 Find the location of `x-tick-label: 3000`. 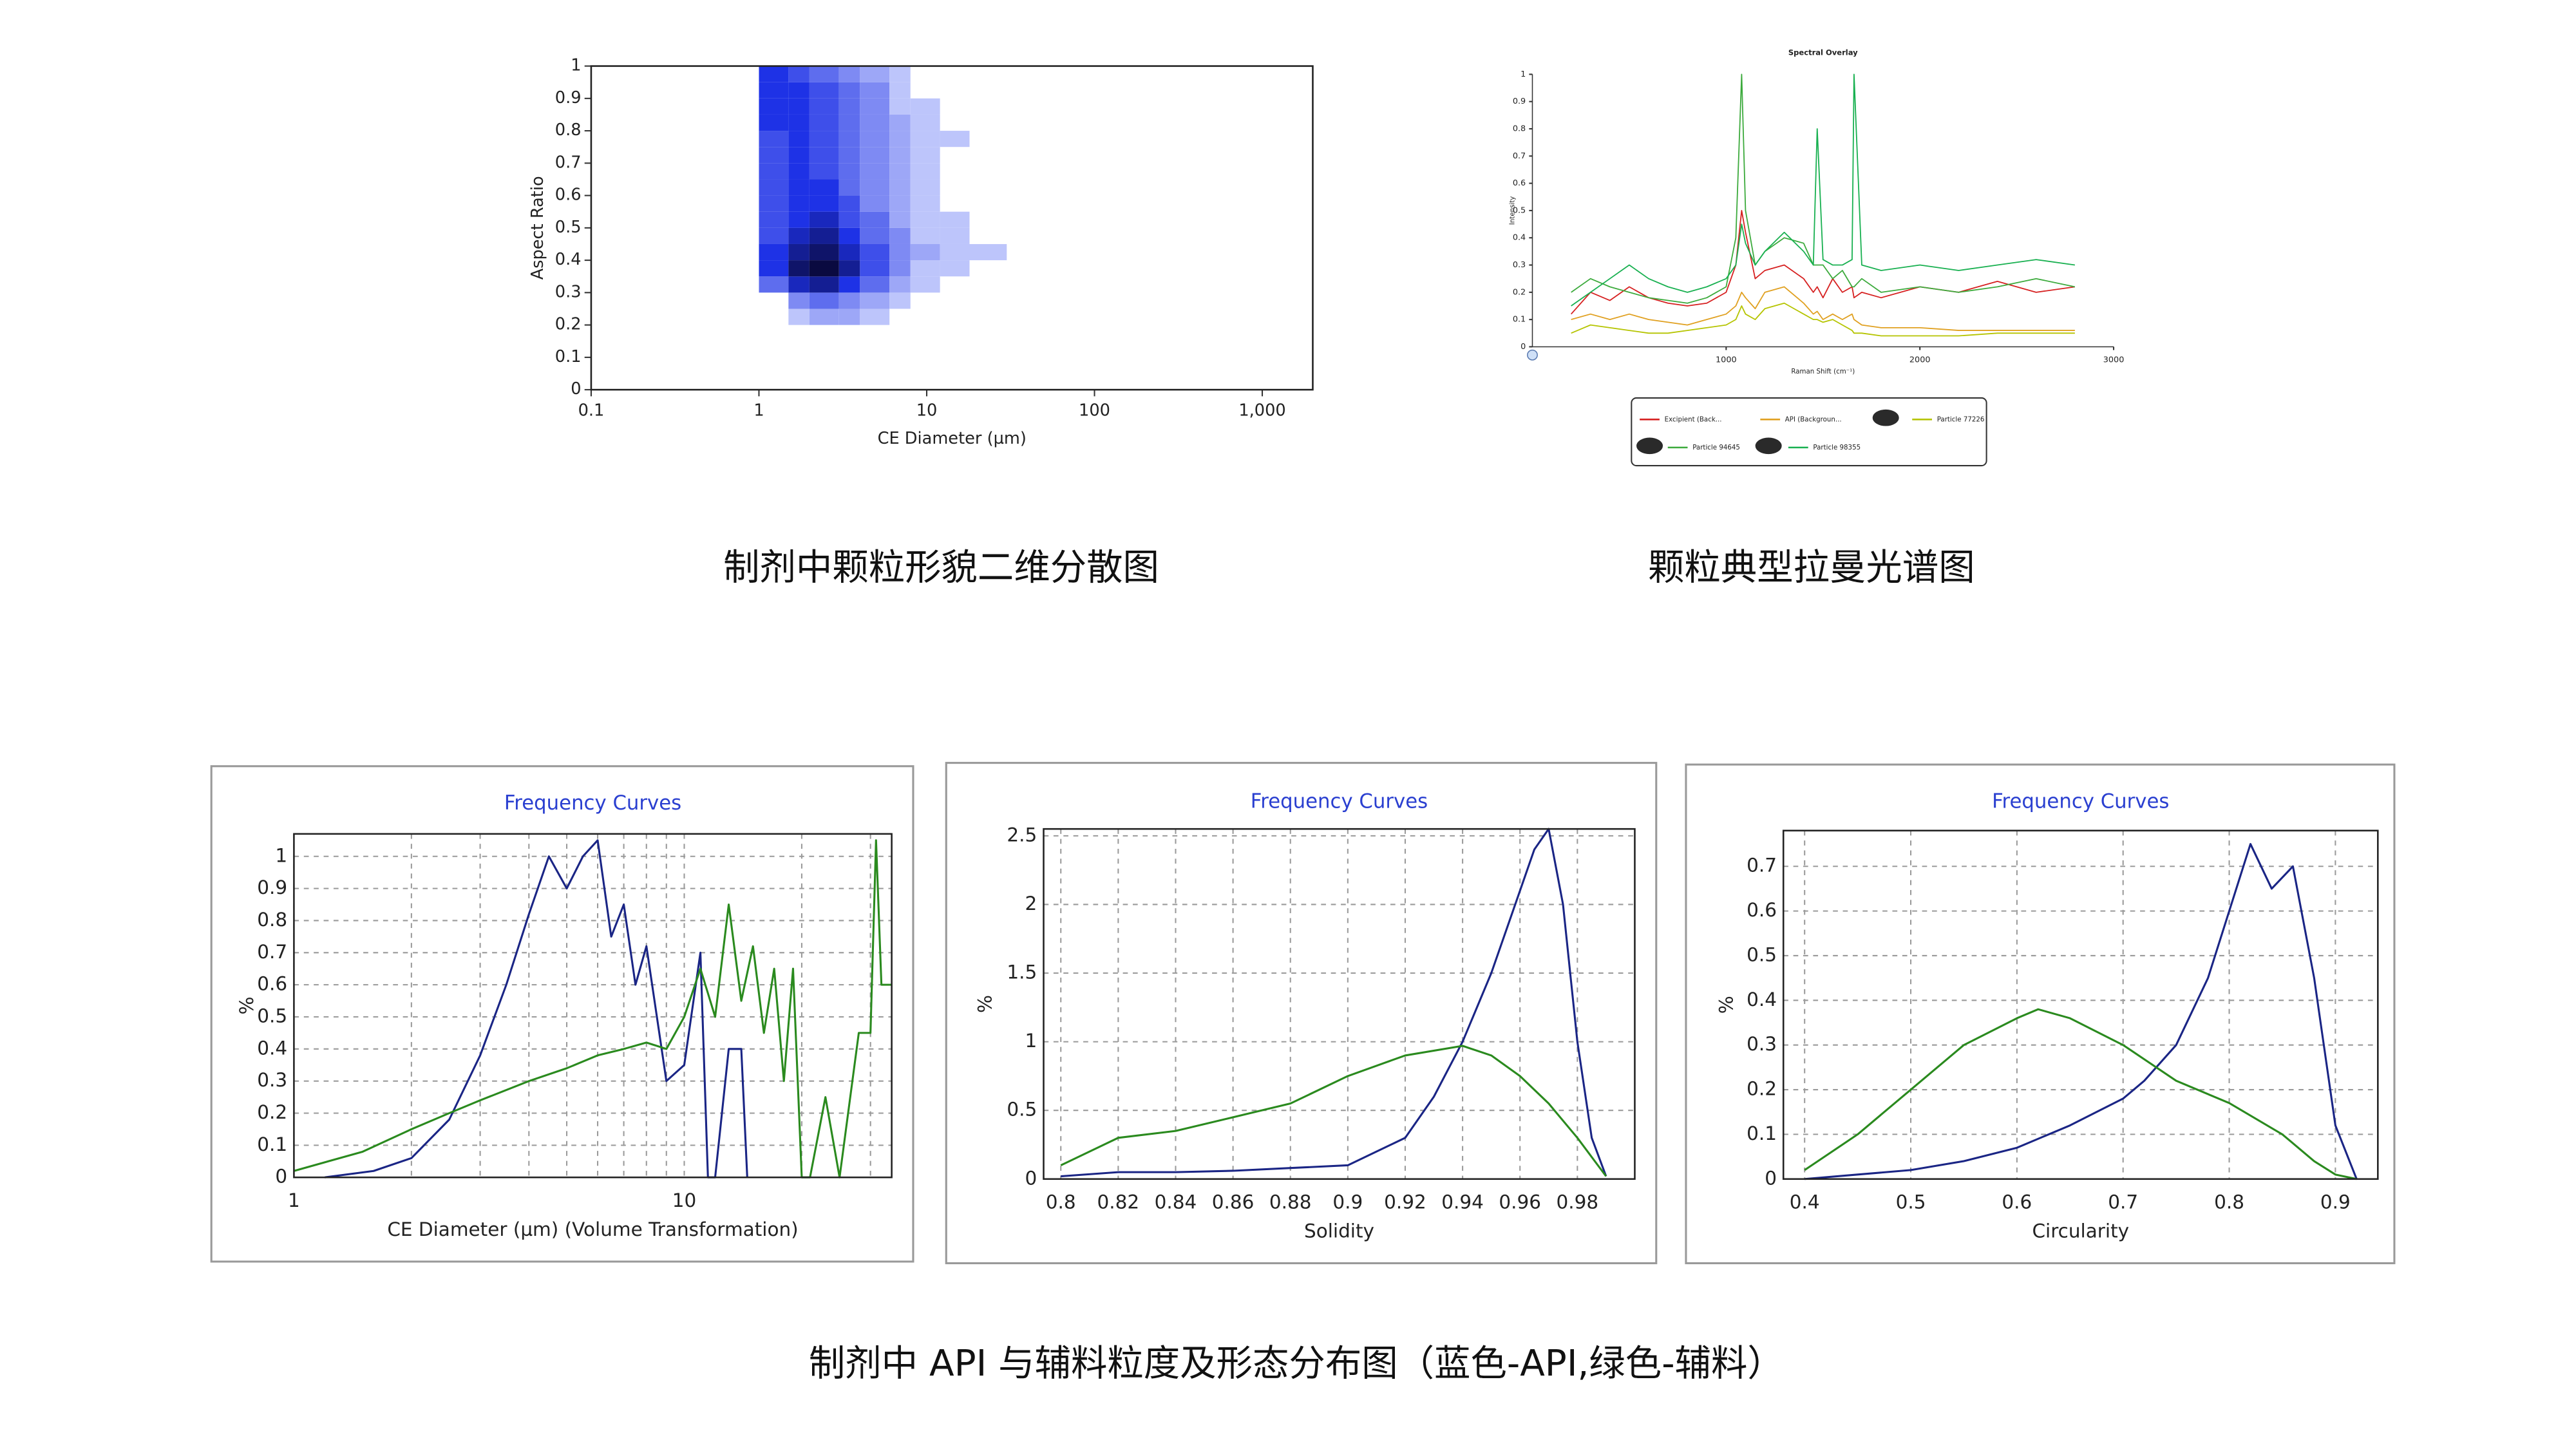

x-tick-label: 3000 is located at coordinates (2114, 360).